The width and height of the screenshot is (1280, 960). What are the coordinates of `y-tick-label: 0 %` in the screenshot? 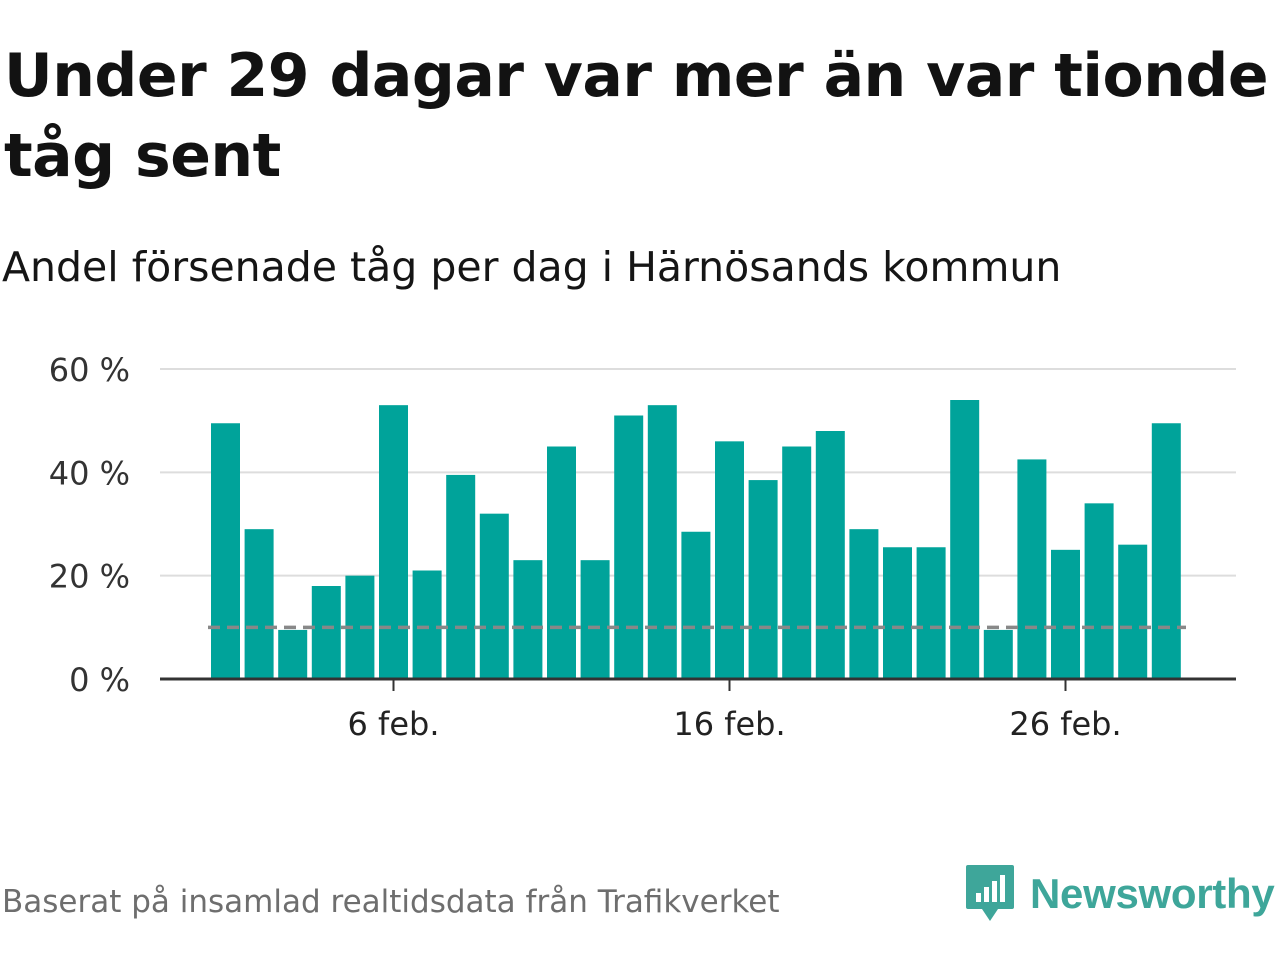 It's located at (99, 680).